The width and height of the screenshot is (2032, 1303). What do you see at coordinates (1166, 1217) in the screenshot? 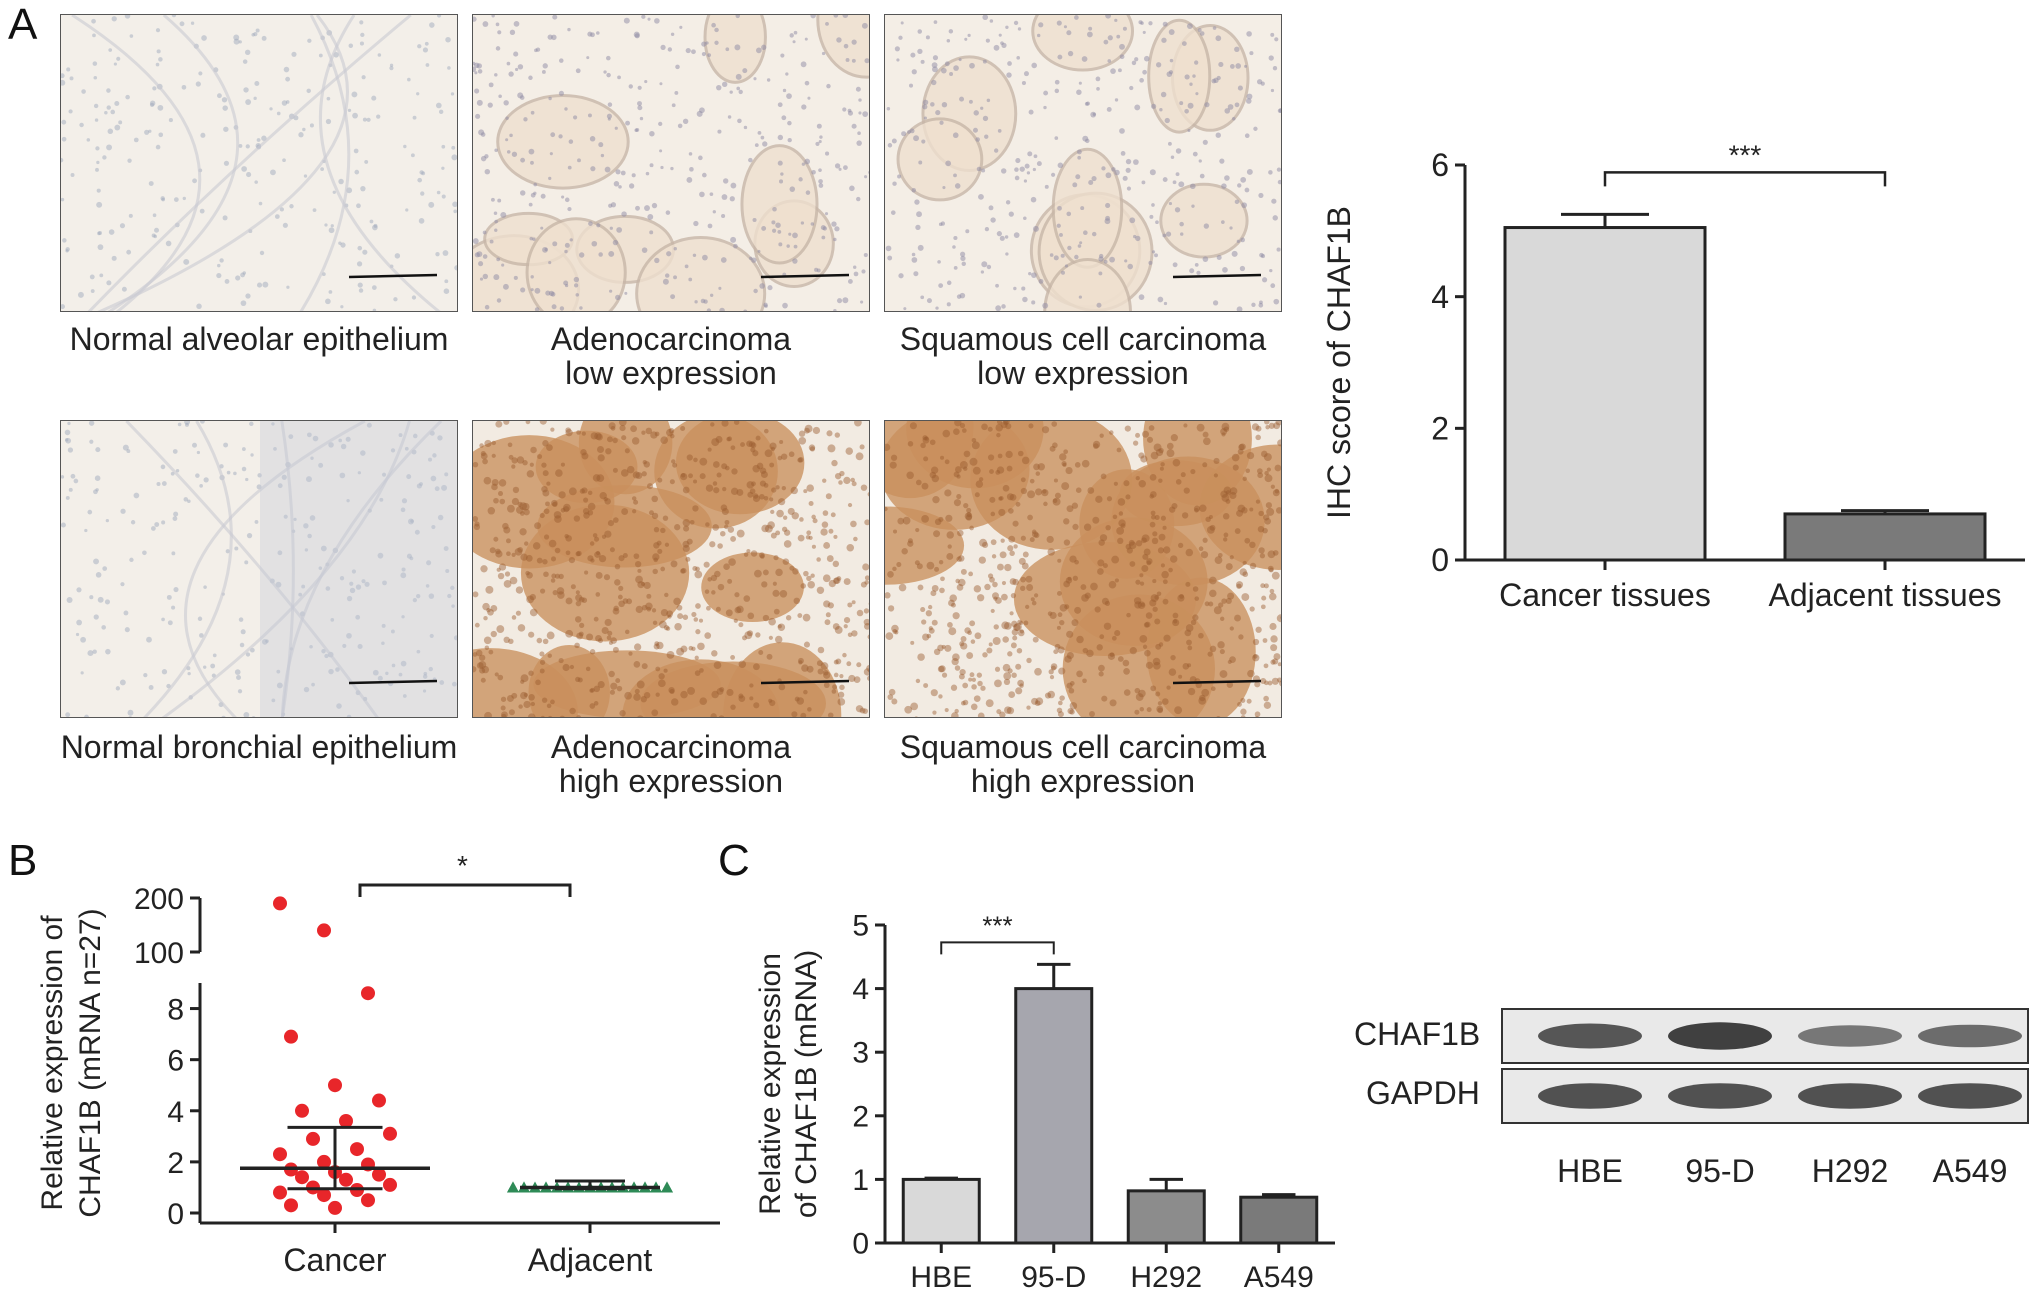
I see `bar-h292` at bounding box center [1166, 1217].